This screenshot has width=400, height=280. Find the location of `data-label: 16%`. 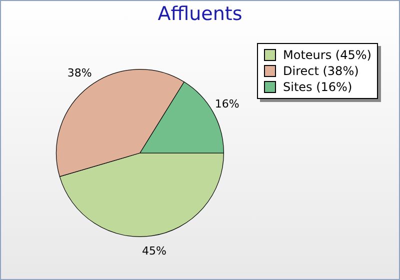

data-label: 16% is located at coordinates (227, 103).